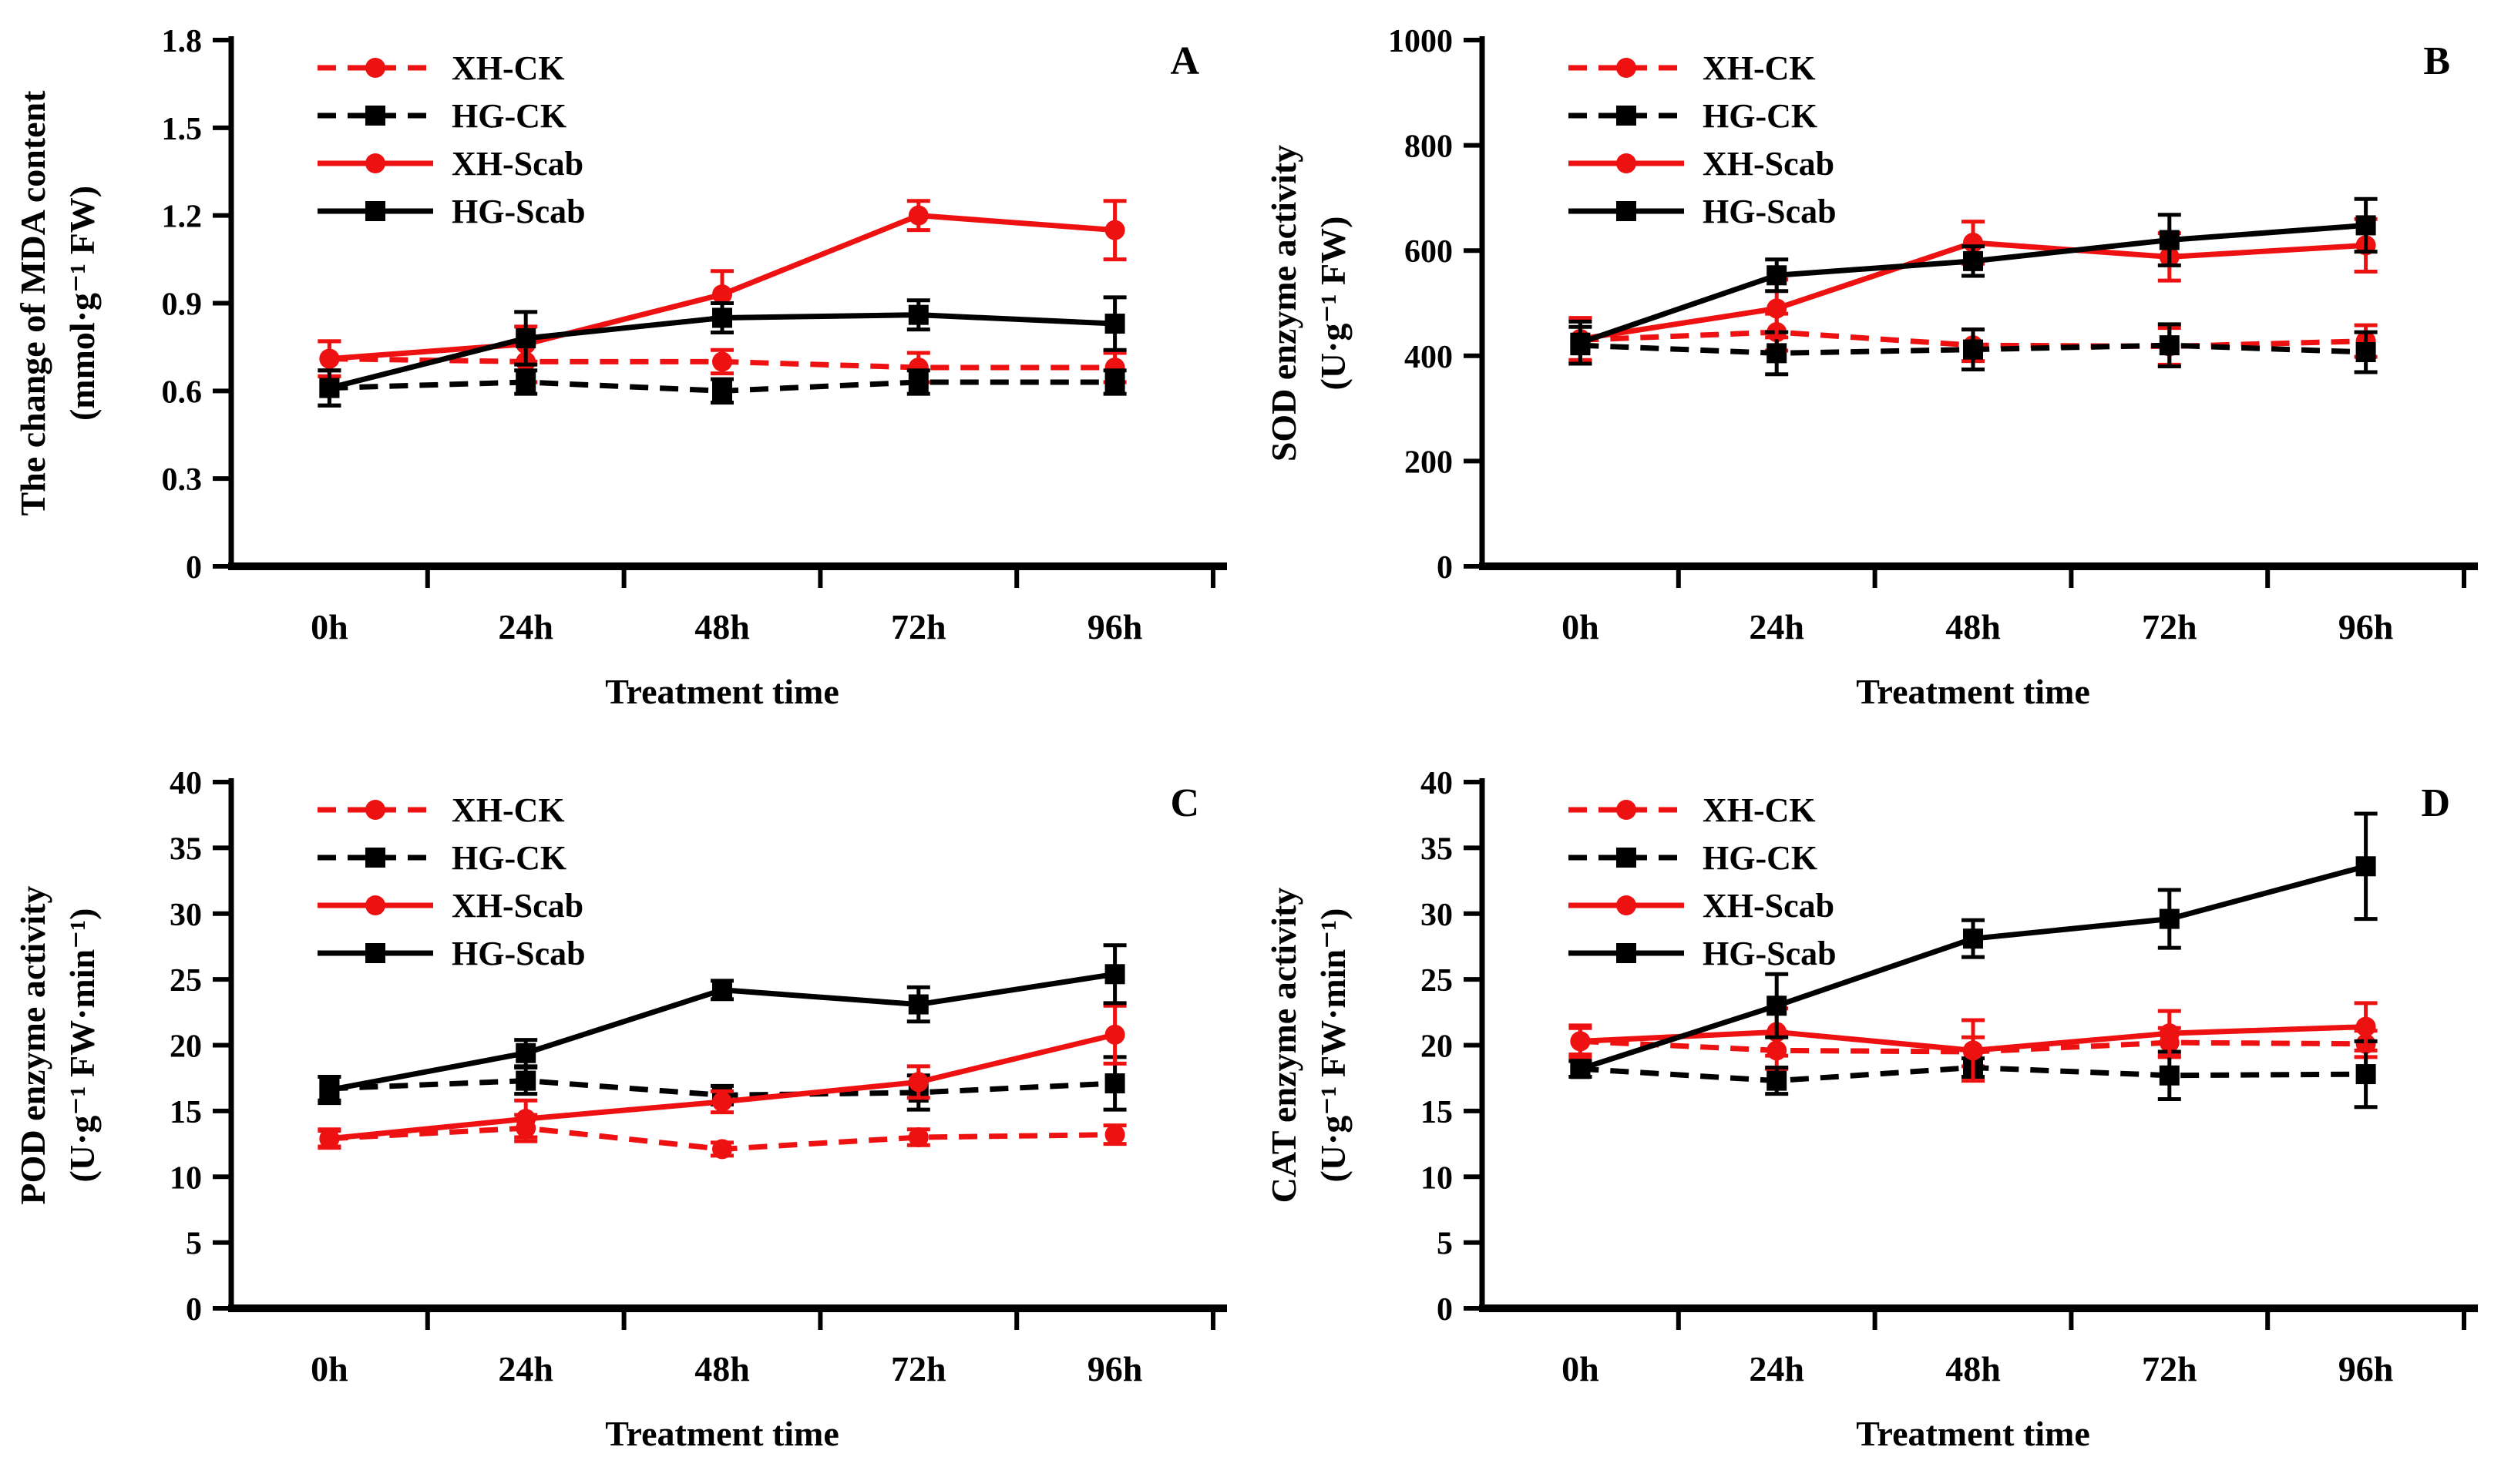 Image resolution: width=2501 pixels, height=1484 pixels. What do you see at coordinates (182, 480) in the screenshot?
I see `y-tick-label: 0.3` at bounding box center [182, 480].